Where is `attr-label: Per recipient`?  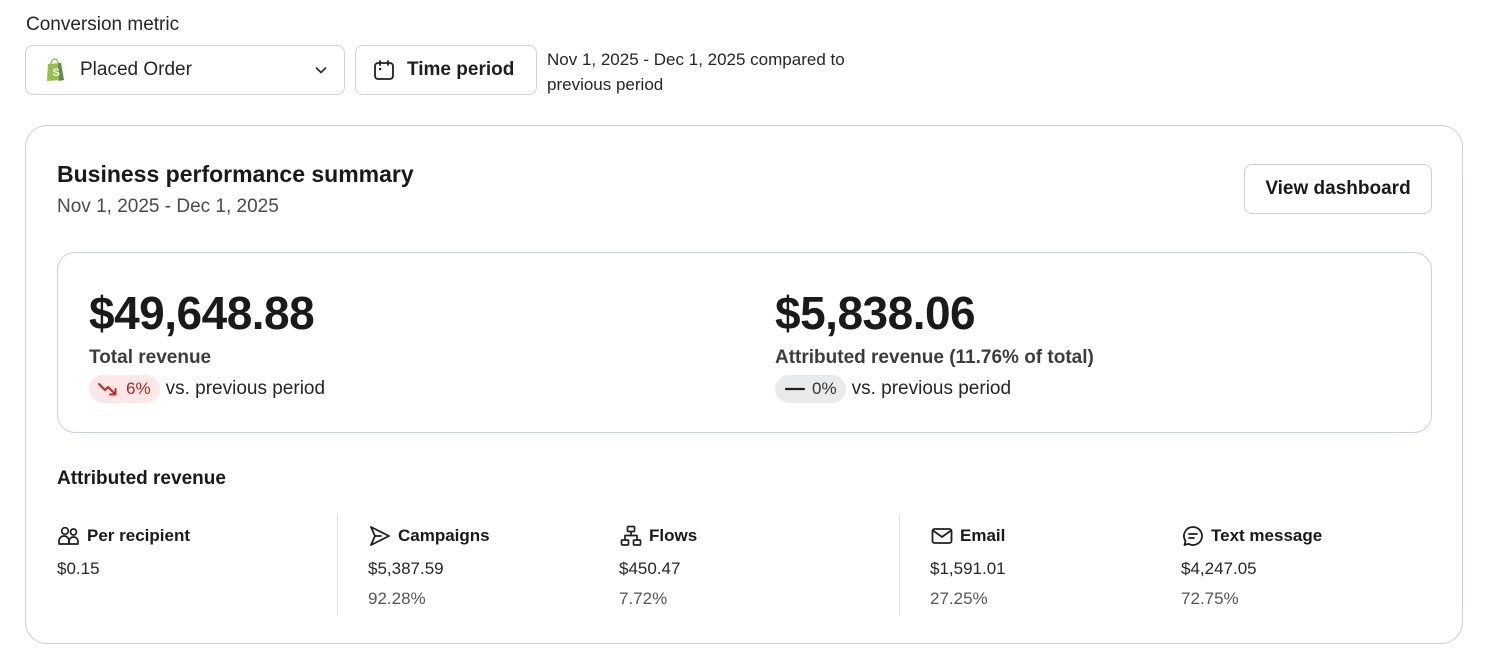
attr-label: Per recipient is located at coordinates (138, 535).